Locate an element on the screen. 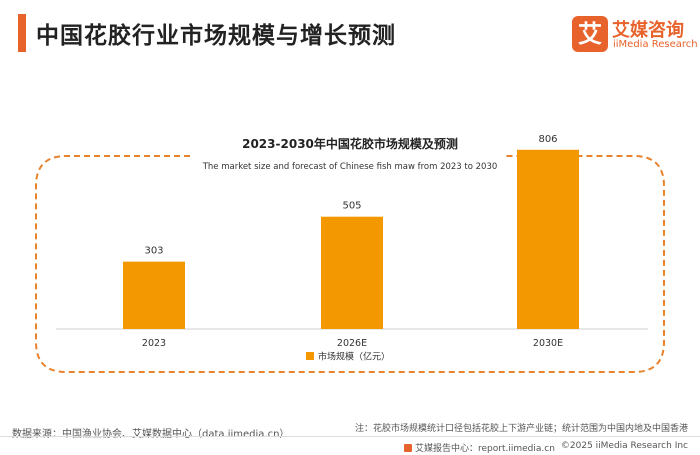  footer-report-center: 艾媒报告中心：report.iimedia.cn is located at coordinates (479, 447).